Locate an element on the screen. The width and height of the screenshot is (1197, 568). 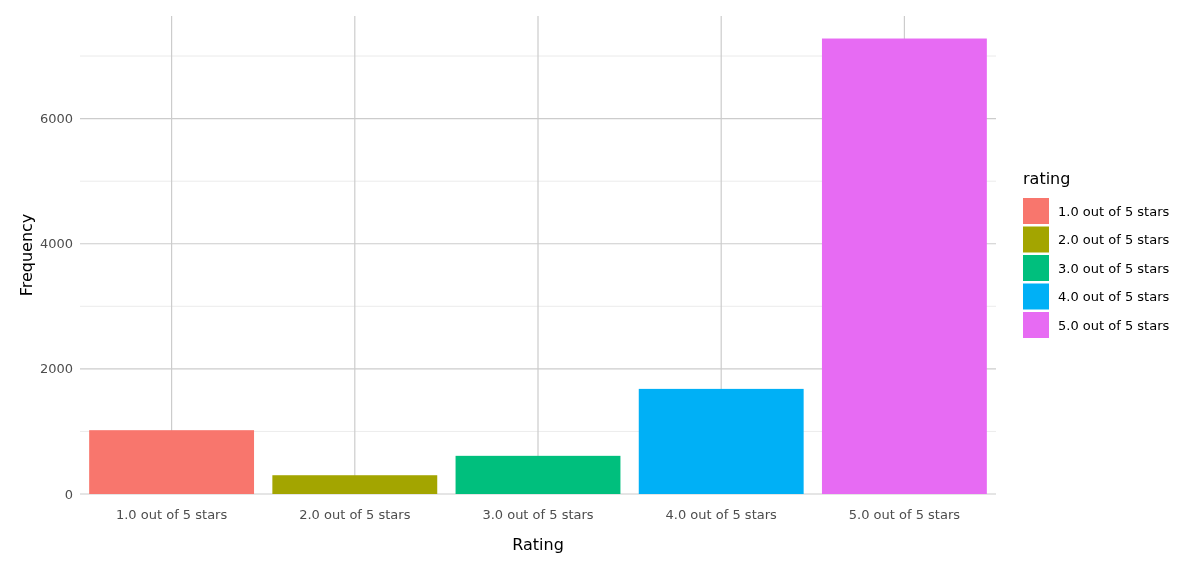
x-axis-title: Rating is located at coordinates (538, 544).